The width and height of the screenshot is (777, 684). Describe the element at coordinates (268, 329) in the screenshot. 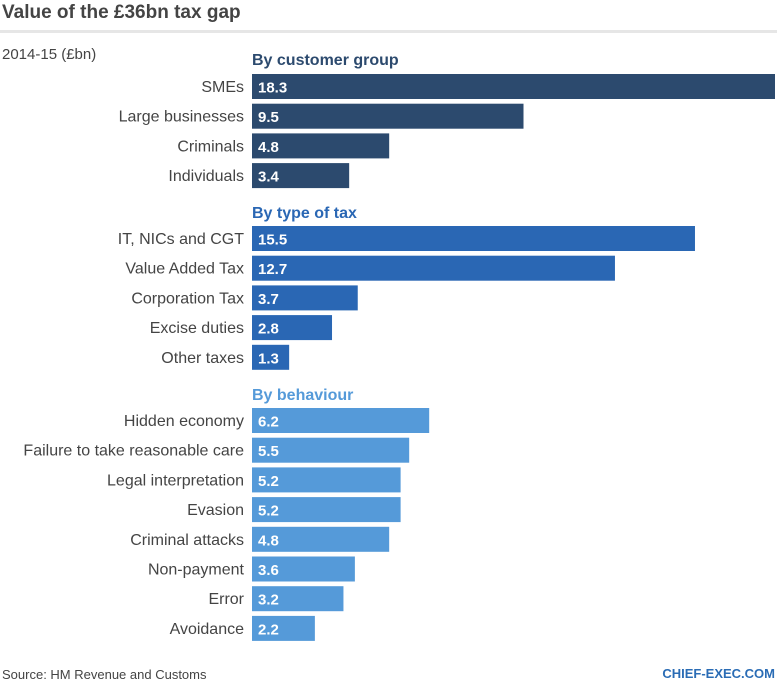

I see `data-label: 2.8` at that location.